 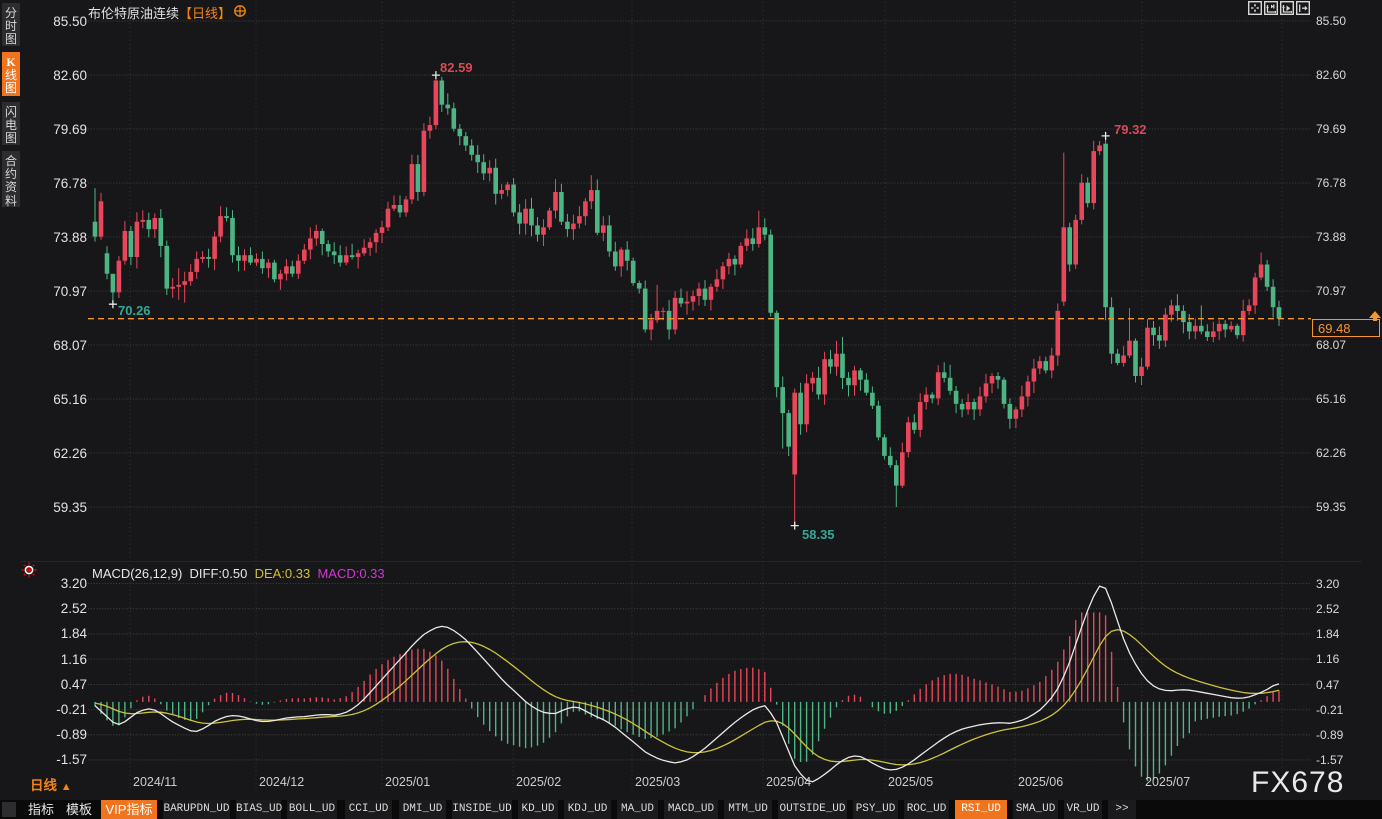 What do you see at coordinates (538, 782) in the screenshot?
I see `svg-text: 2025/02` at bounding box center [538, 782].